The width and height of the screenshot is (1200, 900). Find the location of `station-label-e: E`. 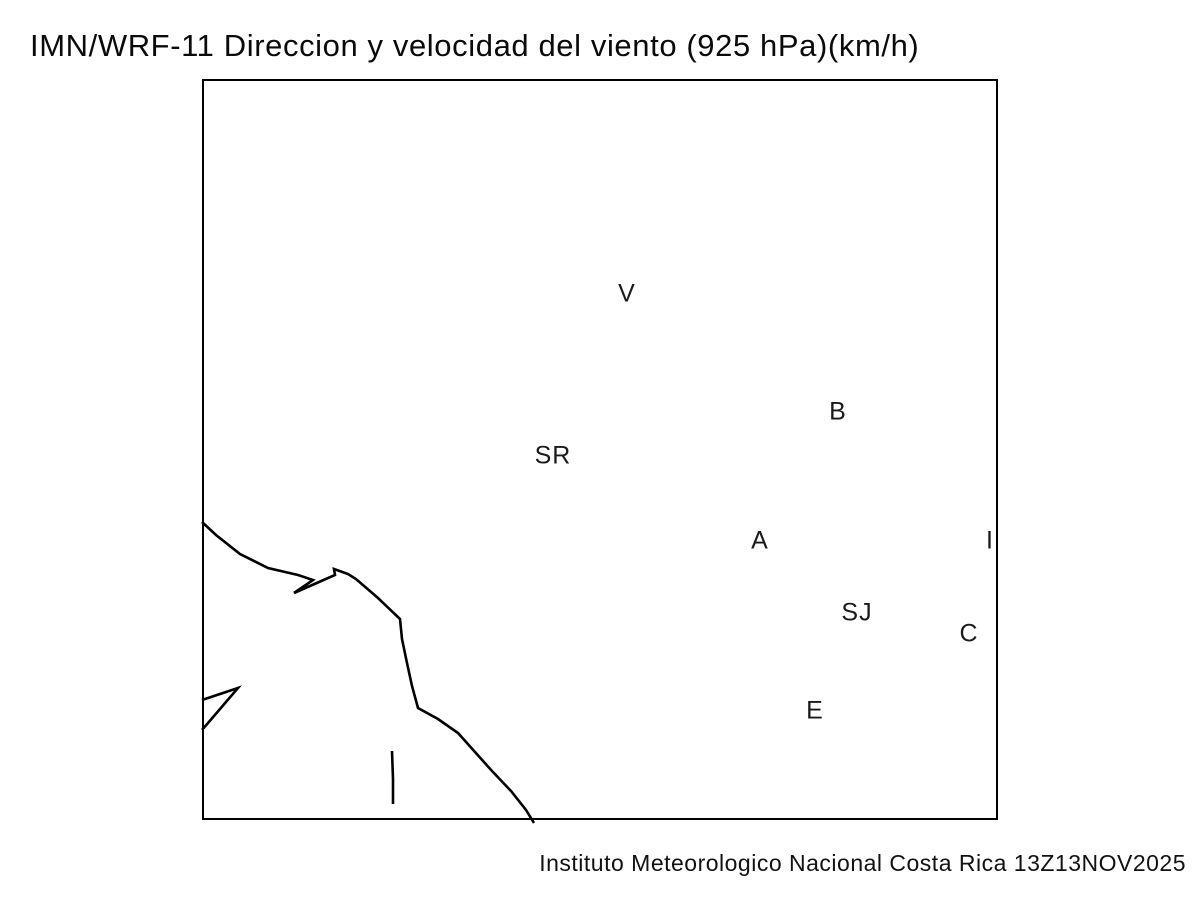

station-label-e: E is located at coordinates (815, 710).